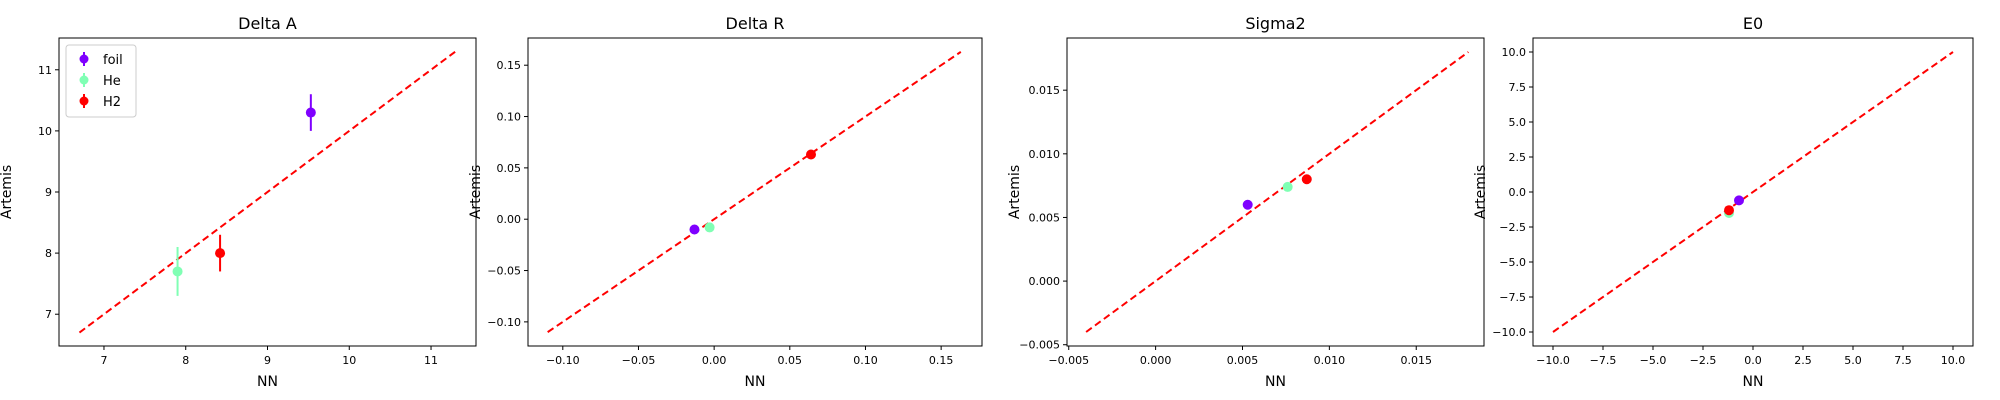 This screenshot has width=2000, height=400. Describe the element at coordinates (112, 102) in the screenshot. I see `legend-label-h2: H2` at that location.